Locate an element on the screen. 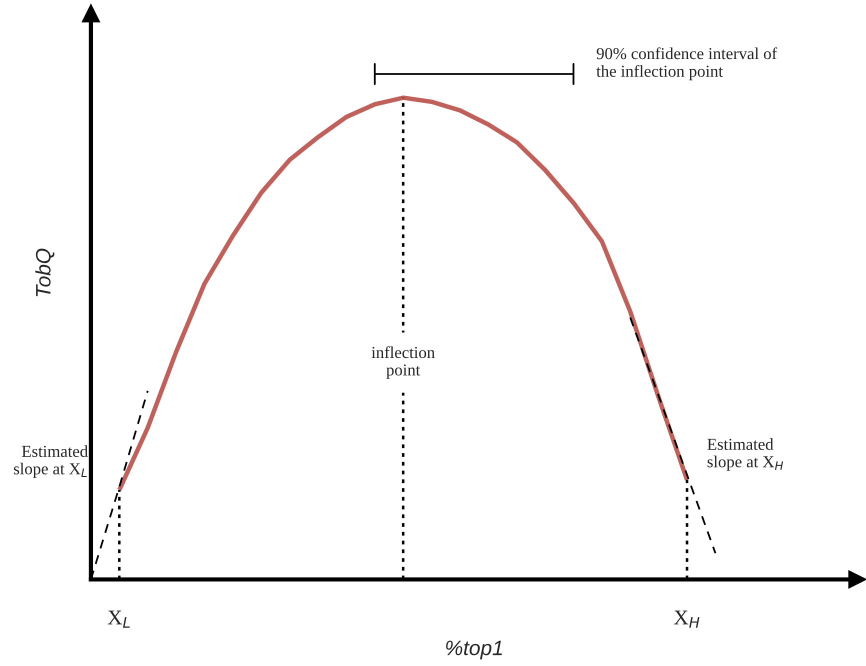 This screenshot has width=866, height=666. annotation: inflection point is located at coordinates (403, 362).